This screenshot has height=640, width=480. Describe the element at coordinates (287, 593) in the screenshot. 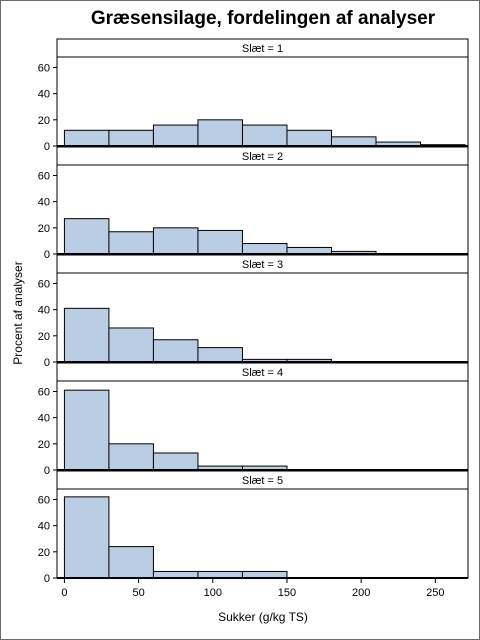

I see `x-tick-label: 150` at that location.